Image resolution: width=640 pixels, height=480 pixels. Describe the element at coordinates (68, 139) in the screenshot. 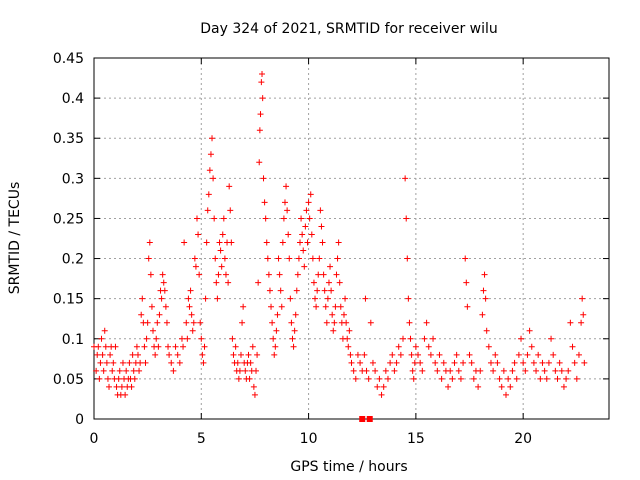

I see `y-tick-label: 0.35` at that location.